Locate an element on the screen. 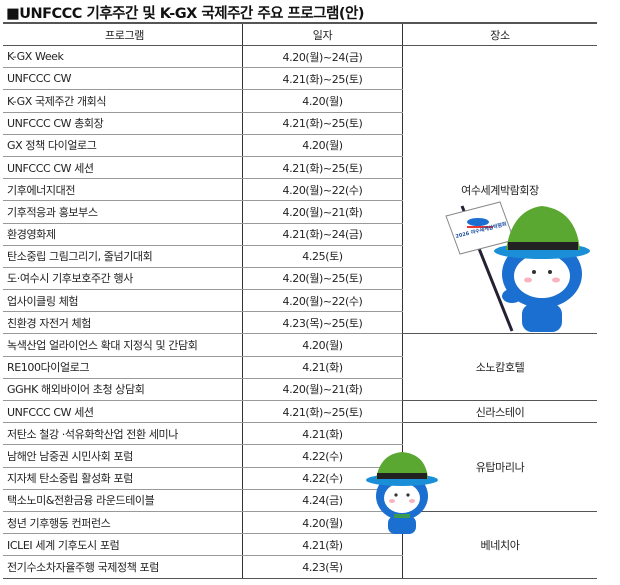  table-row: UNFCCC CW 총회장 4.21(화)~25(토) is located at coordinates (300, 123).